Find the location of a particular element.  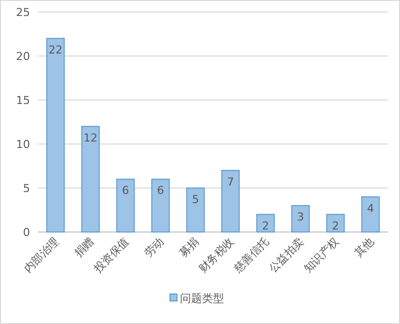

y-tick-label: 20 is located at coordinates (23, 56).